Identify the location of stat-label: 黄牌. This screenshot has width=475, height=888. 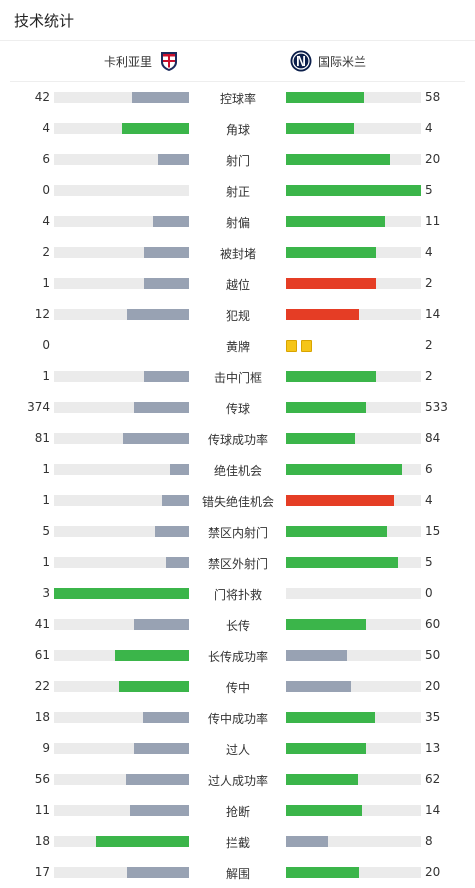
(237, 347).